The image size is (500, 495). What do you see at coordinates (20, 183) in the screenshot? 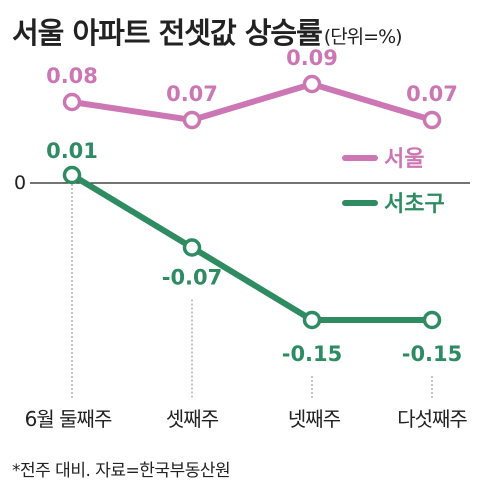
I see `zero-tick-label: 0` at bounding box center [20, 183].